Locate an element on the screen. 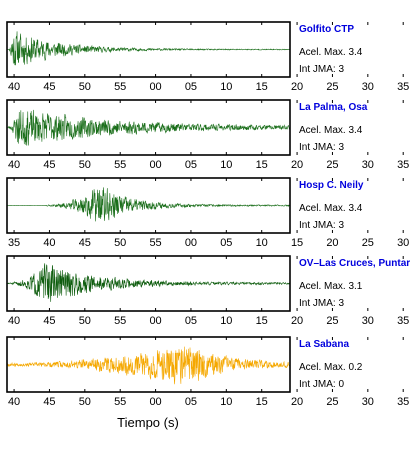 The image size is (410, 460). station-name: Hosp C. Neily is located at coordinates (331, 185).